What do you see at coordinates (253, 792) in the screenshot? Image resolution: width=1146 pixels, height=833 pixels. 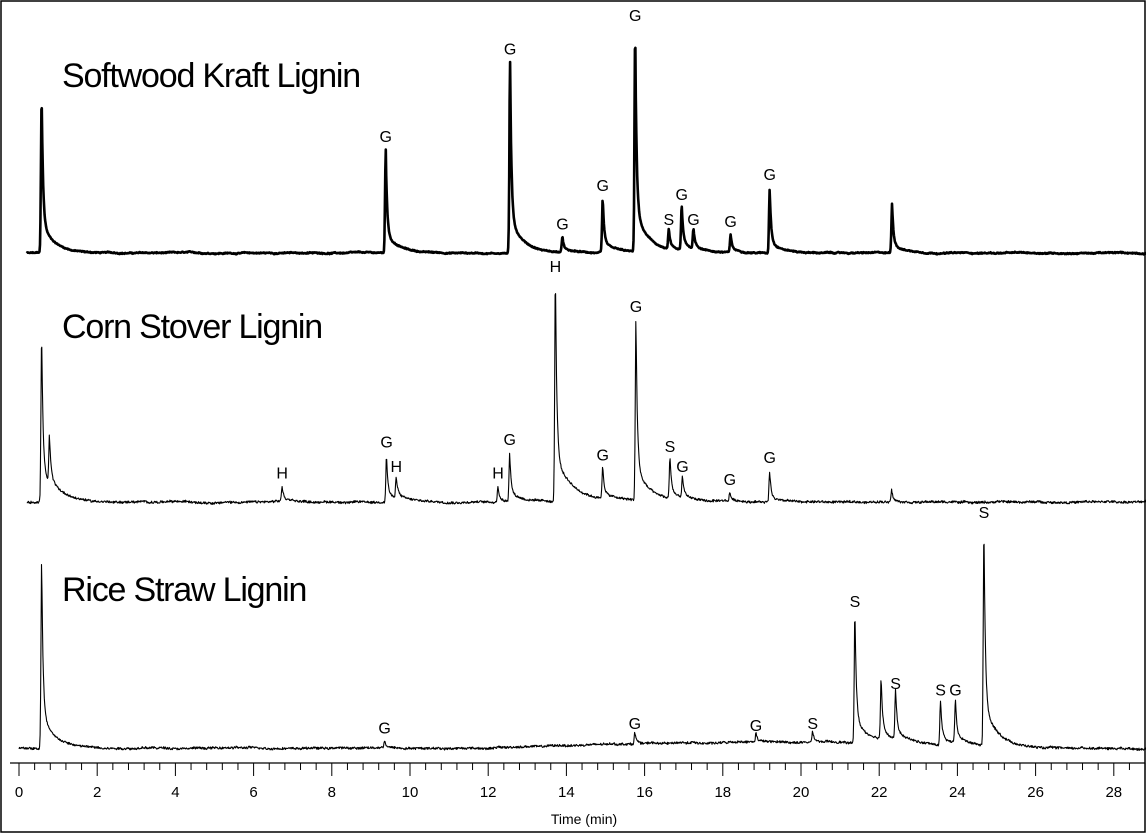 I see `x-tick-label: 6` at bounding box center [253, 792].